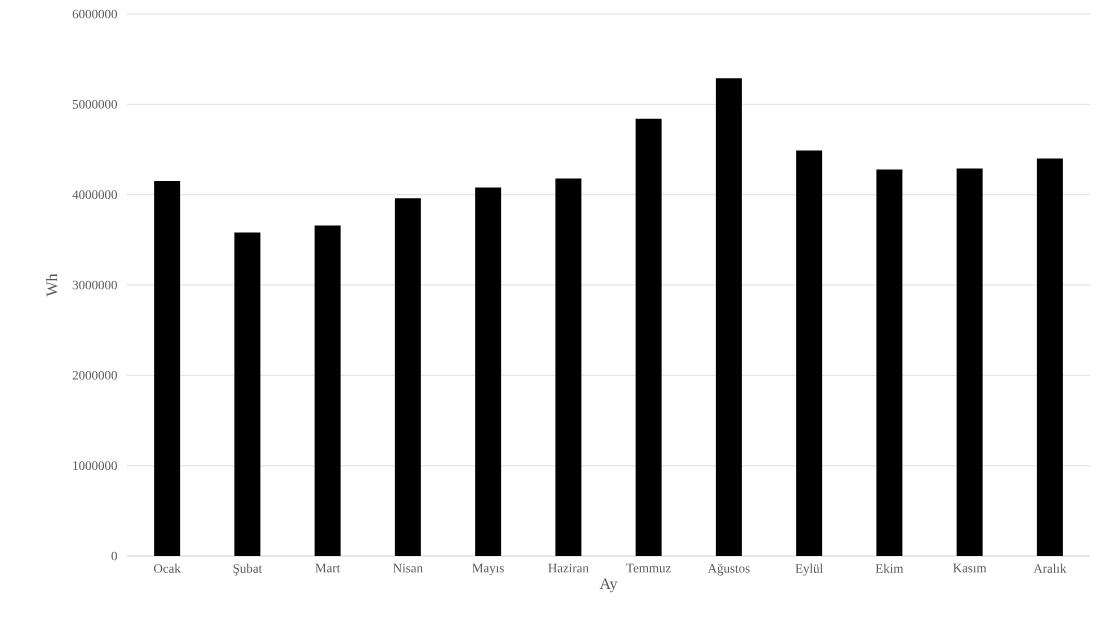 This screenshot has height=630, width=1109. I want to click on x-tick-label: Eylül, so click(809, 569).